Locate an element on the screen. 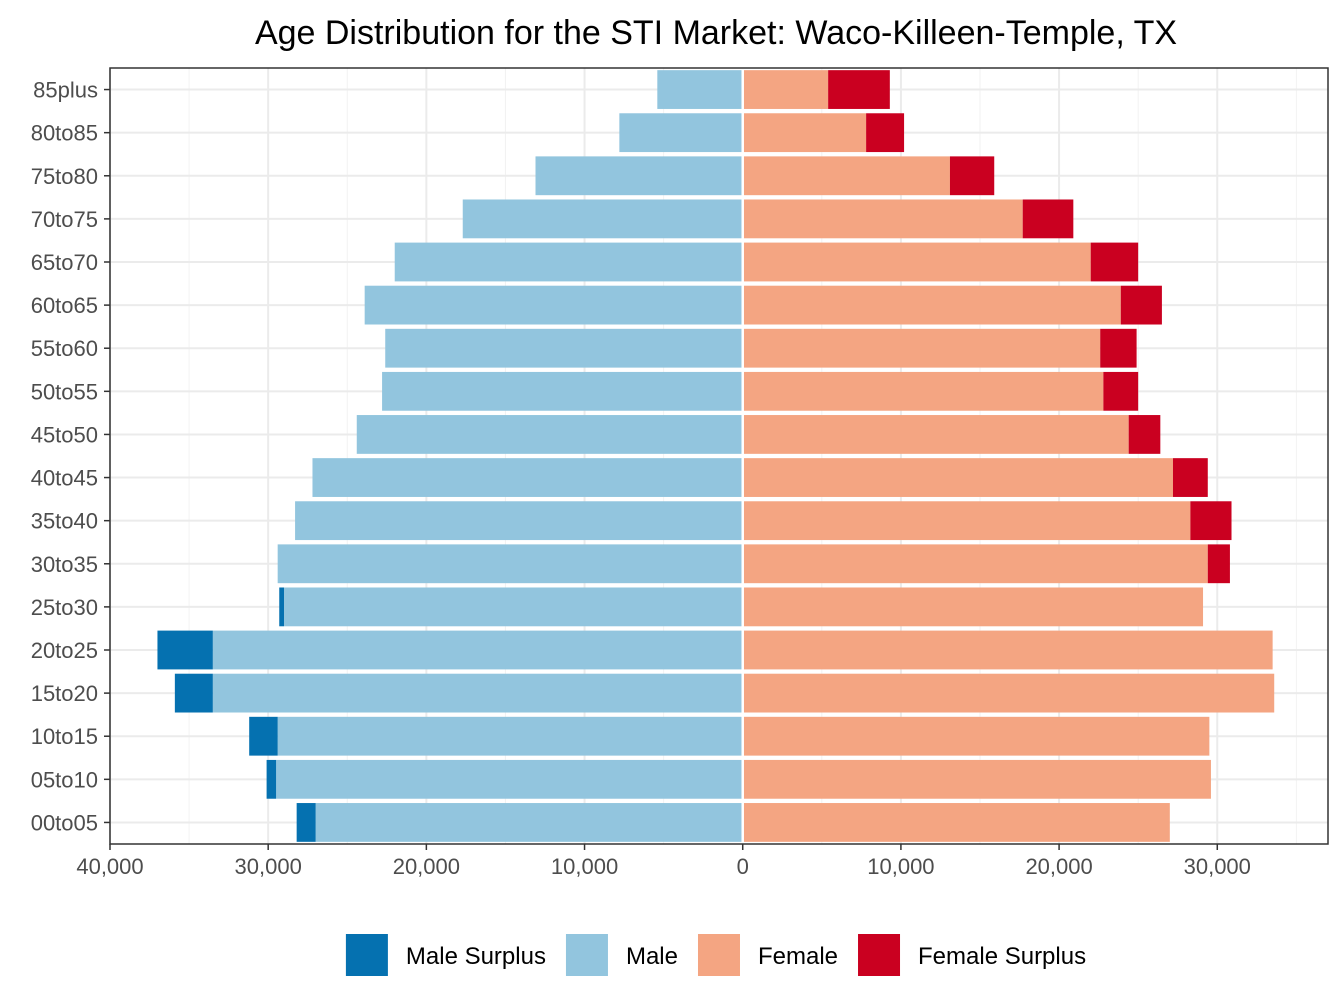 The image size is (1344, 1008). legend: Male Surplus Male Female Female Surplus is located at coordinates (715, 955).